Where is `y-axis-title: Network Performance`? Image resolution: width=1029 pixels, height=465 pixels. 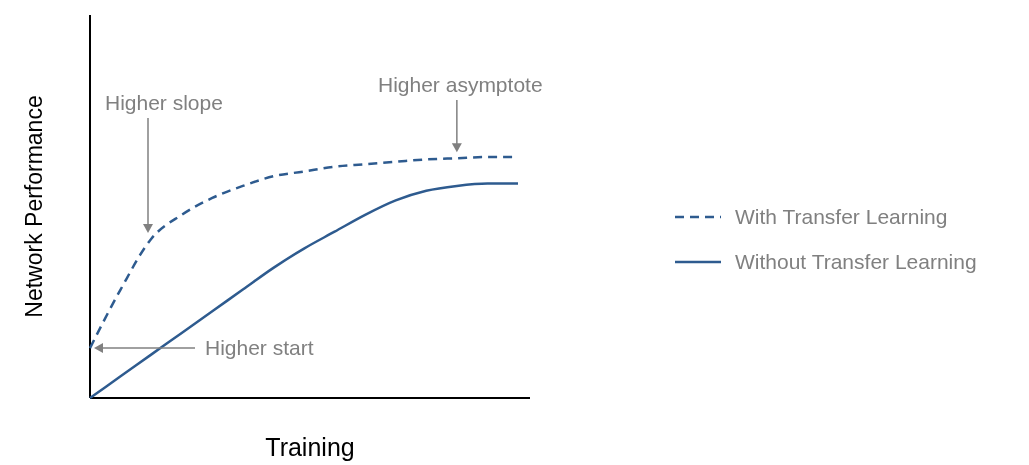 y-axis-title: Network Performance is located at coordinates (34, 206).